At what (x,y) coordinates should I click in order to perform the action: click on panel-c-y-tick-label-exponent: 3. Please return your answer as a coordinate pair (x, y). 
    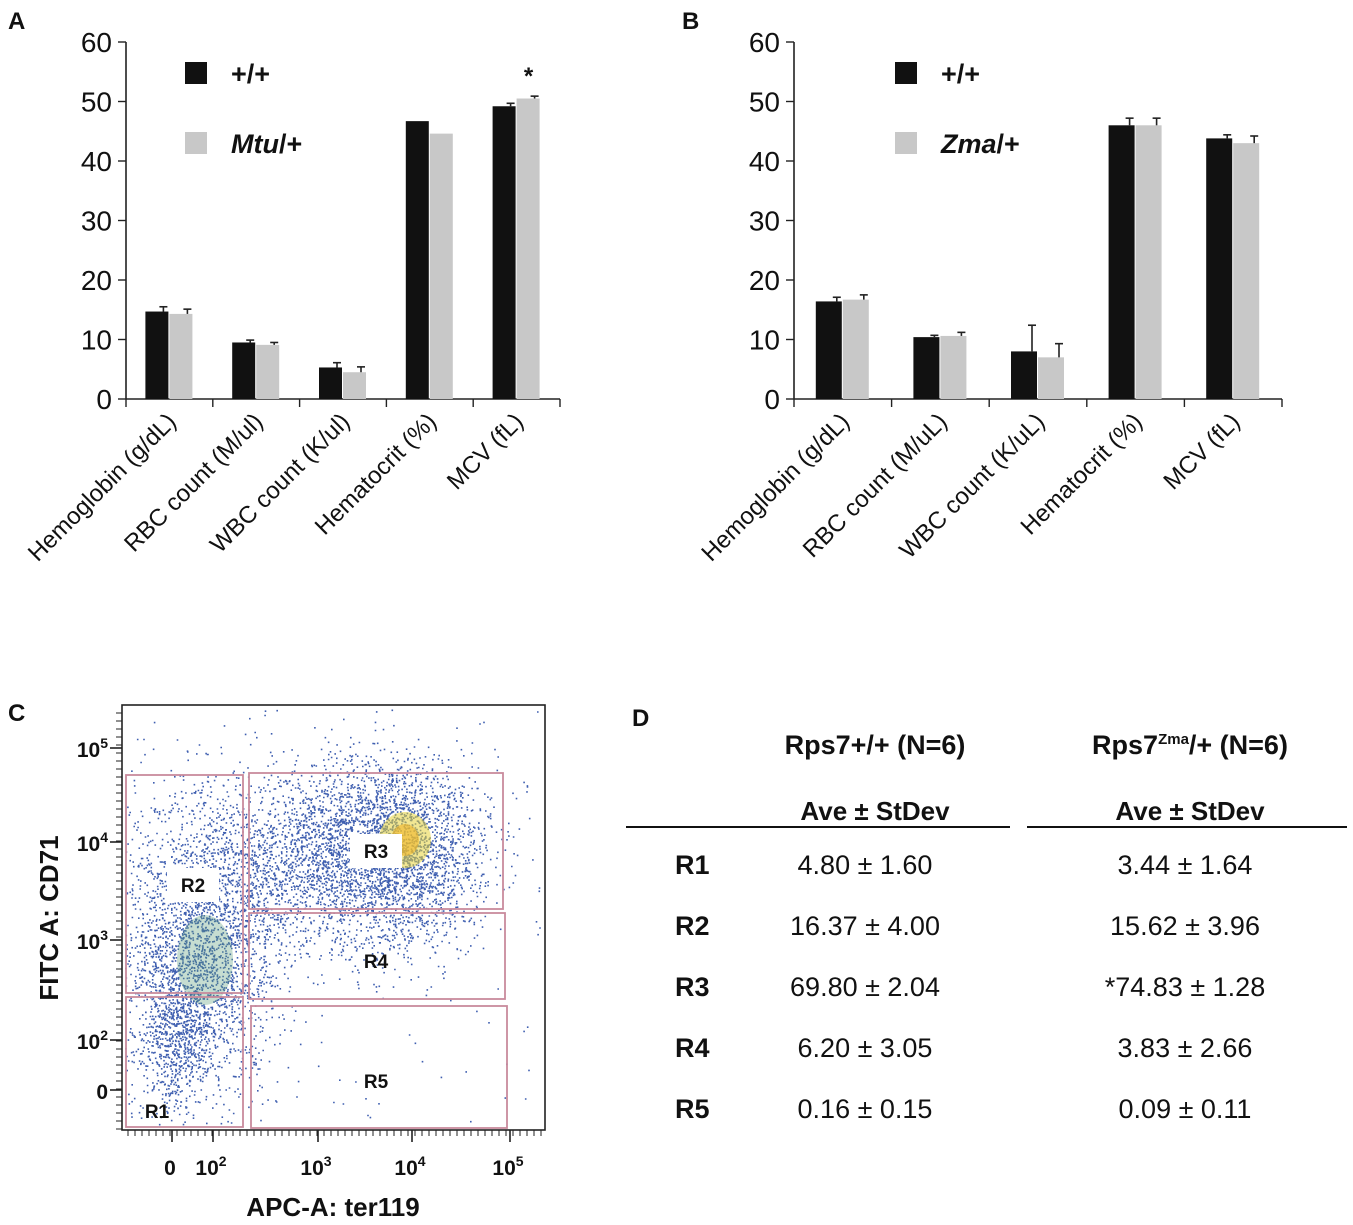
    Looking at the image, I should click on (104, 935).